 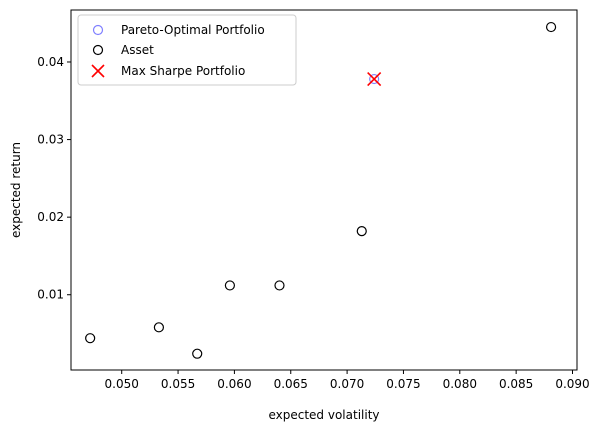 I want to click on y-tick-label: 0.02, so click(x=50, y=217).